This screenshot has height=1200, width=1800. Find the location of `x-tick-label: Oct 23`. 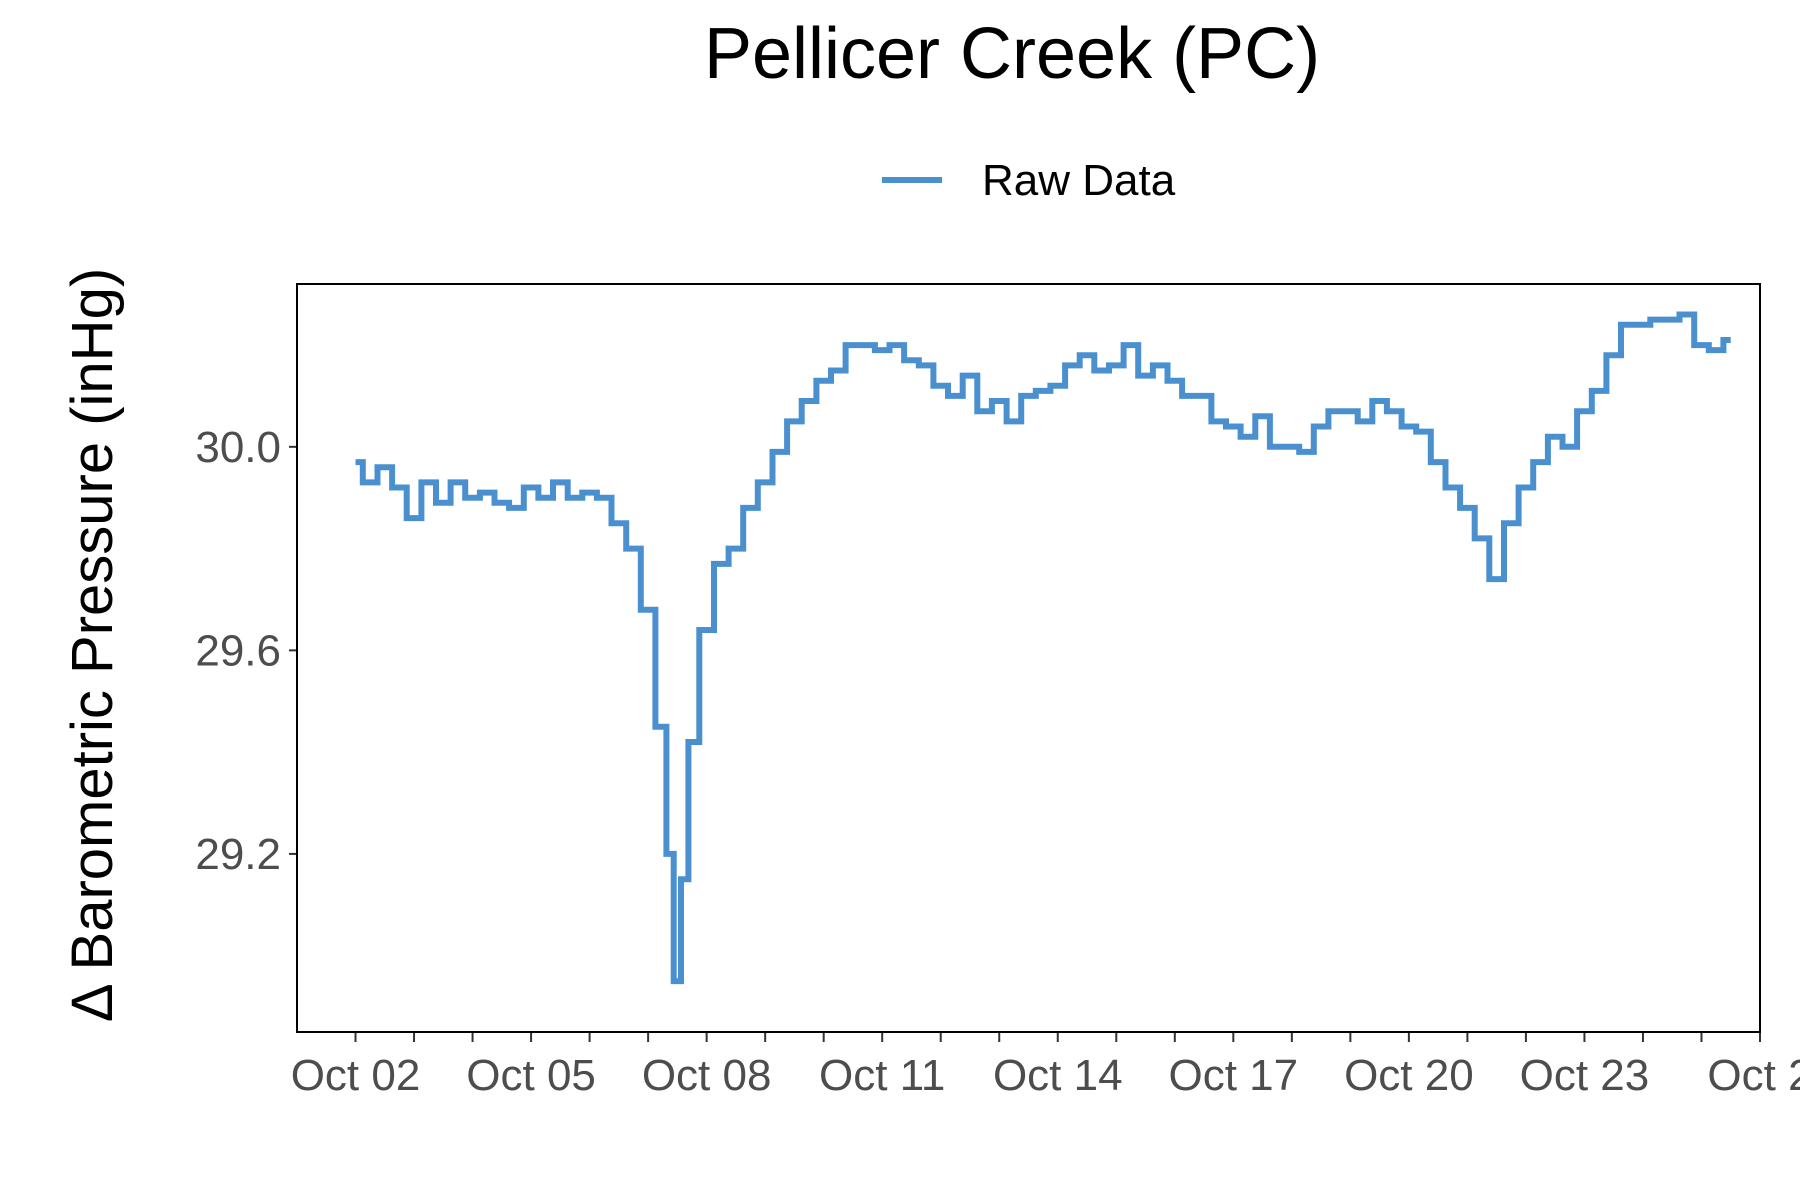

x-tick-label: Oct 23 is located at coordinates (1585, 1075).